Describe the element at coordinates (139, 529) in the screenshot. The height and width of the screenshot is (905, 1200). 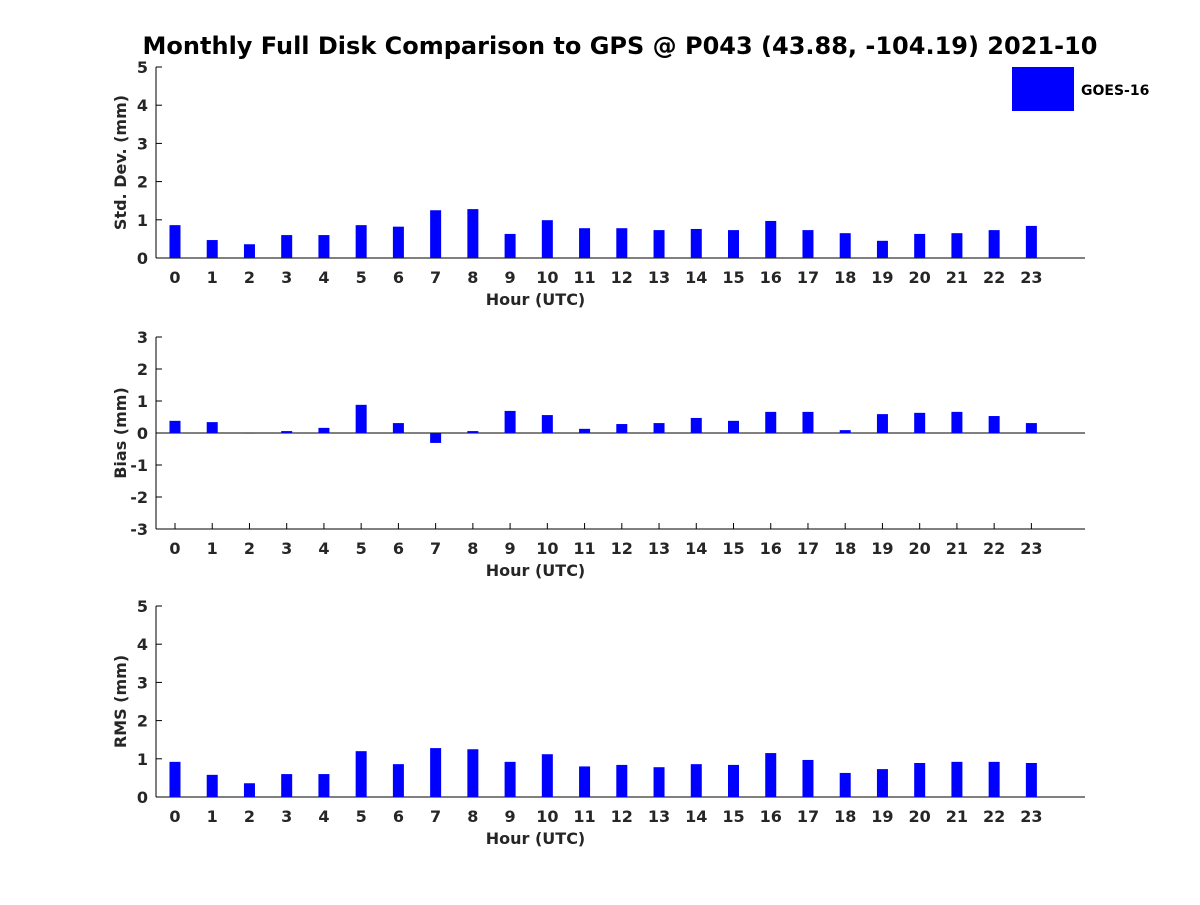
I see `y-tick-label: -3` at that location.